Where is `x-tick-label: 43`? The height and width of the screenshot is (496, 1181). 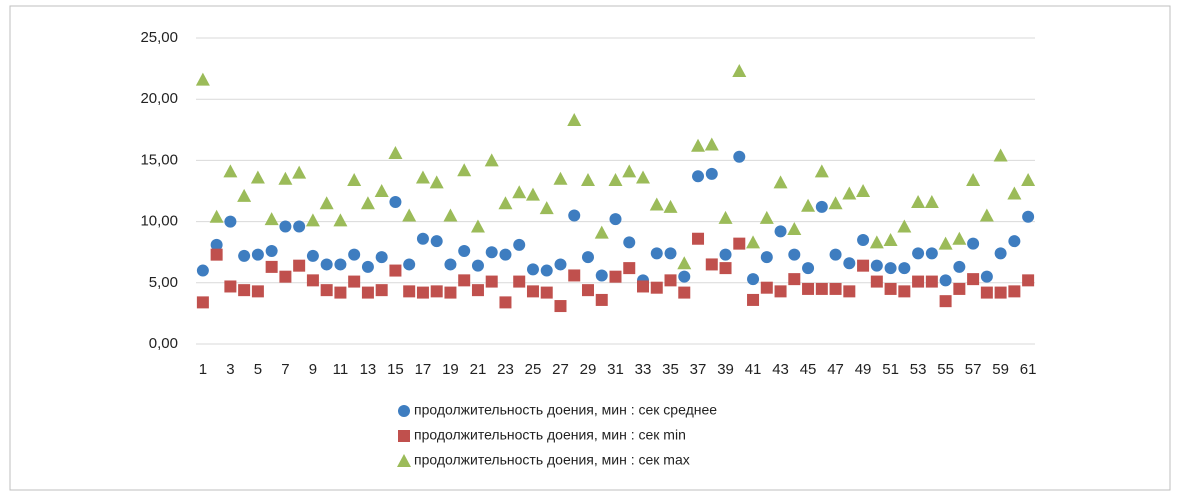
x-tick-label: 43 is located at coordinates (780, 369).